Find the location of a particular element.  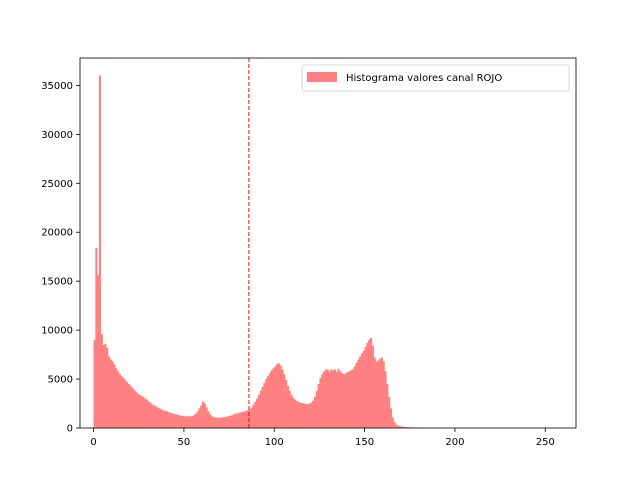

x-tick-label: 0 is located at coordinates (93, 442).